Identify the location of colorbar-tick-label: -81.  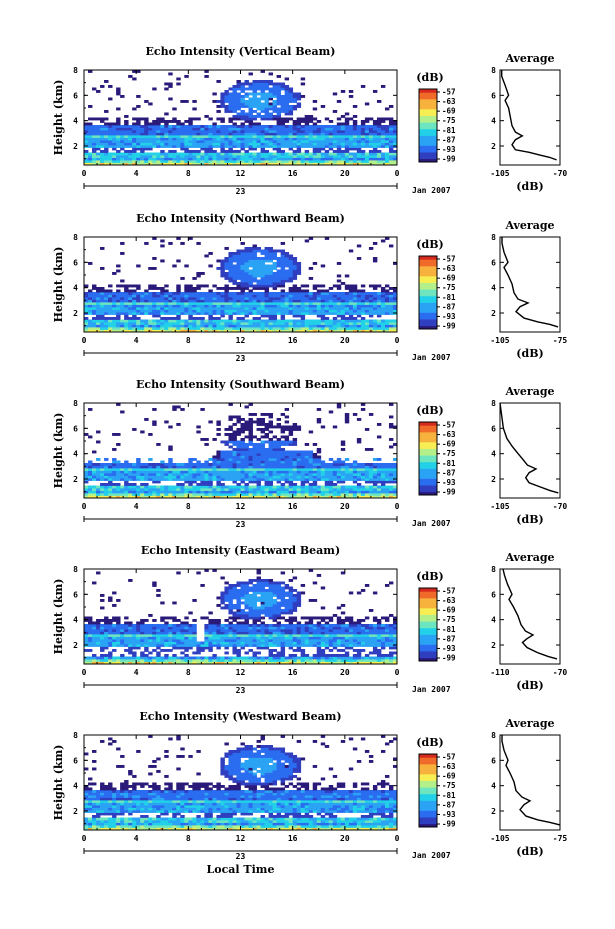
(449, 130).